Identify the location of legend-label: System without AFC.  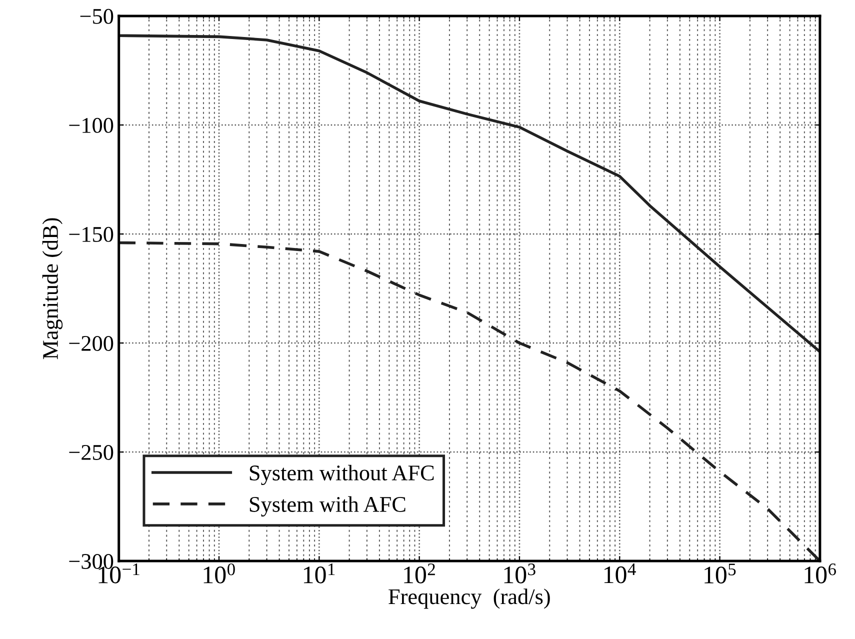
(342, 475).